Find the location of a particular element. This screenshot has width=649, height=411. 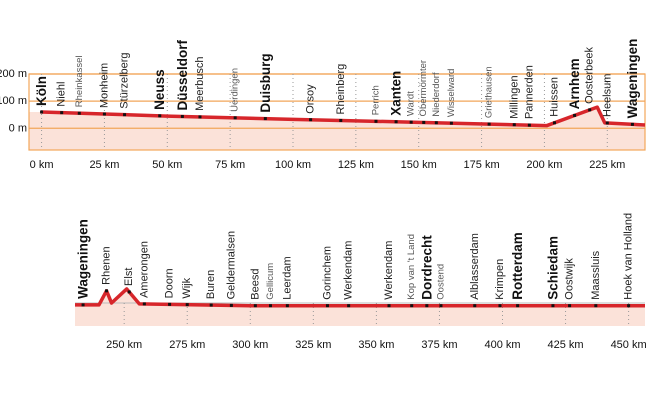

place-label: Uerdingen is located at coordinates (235, 90).